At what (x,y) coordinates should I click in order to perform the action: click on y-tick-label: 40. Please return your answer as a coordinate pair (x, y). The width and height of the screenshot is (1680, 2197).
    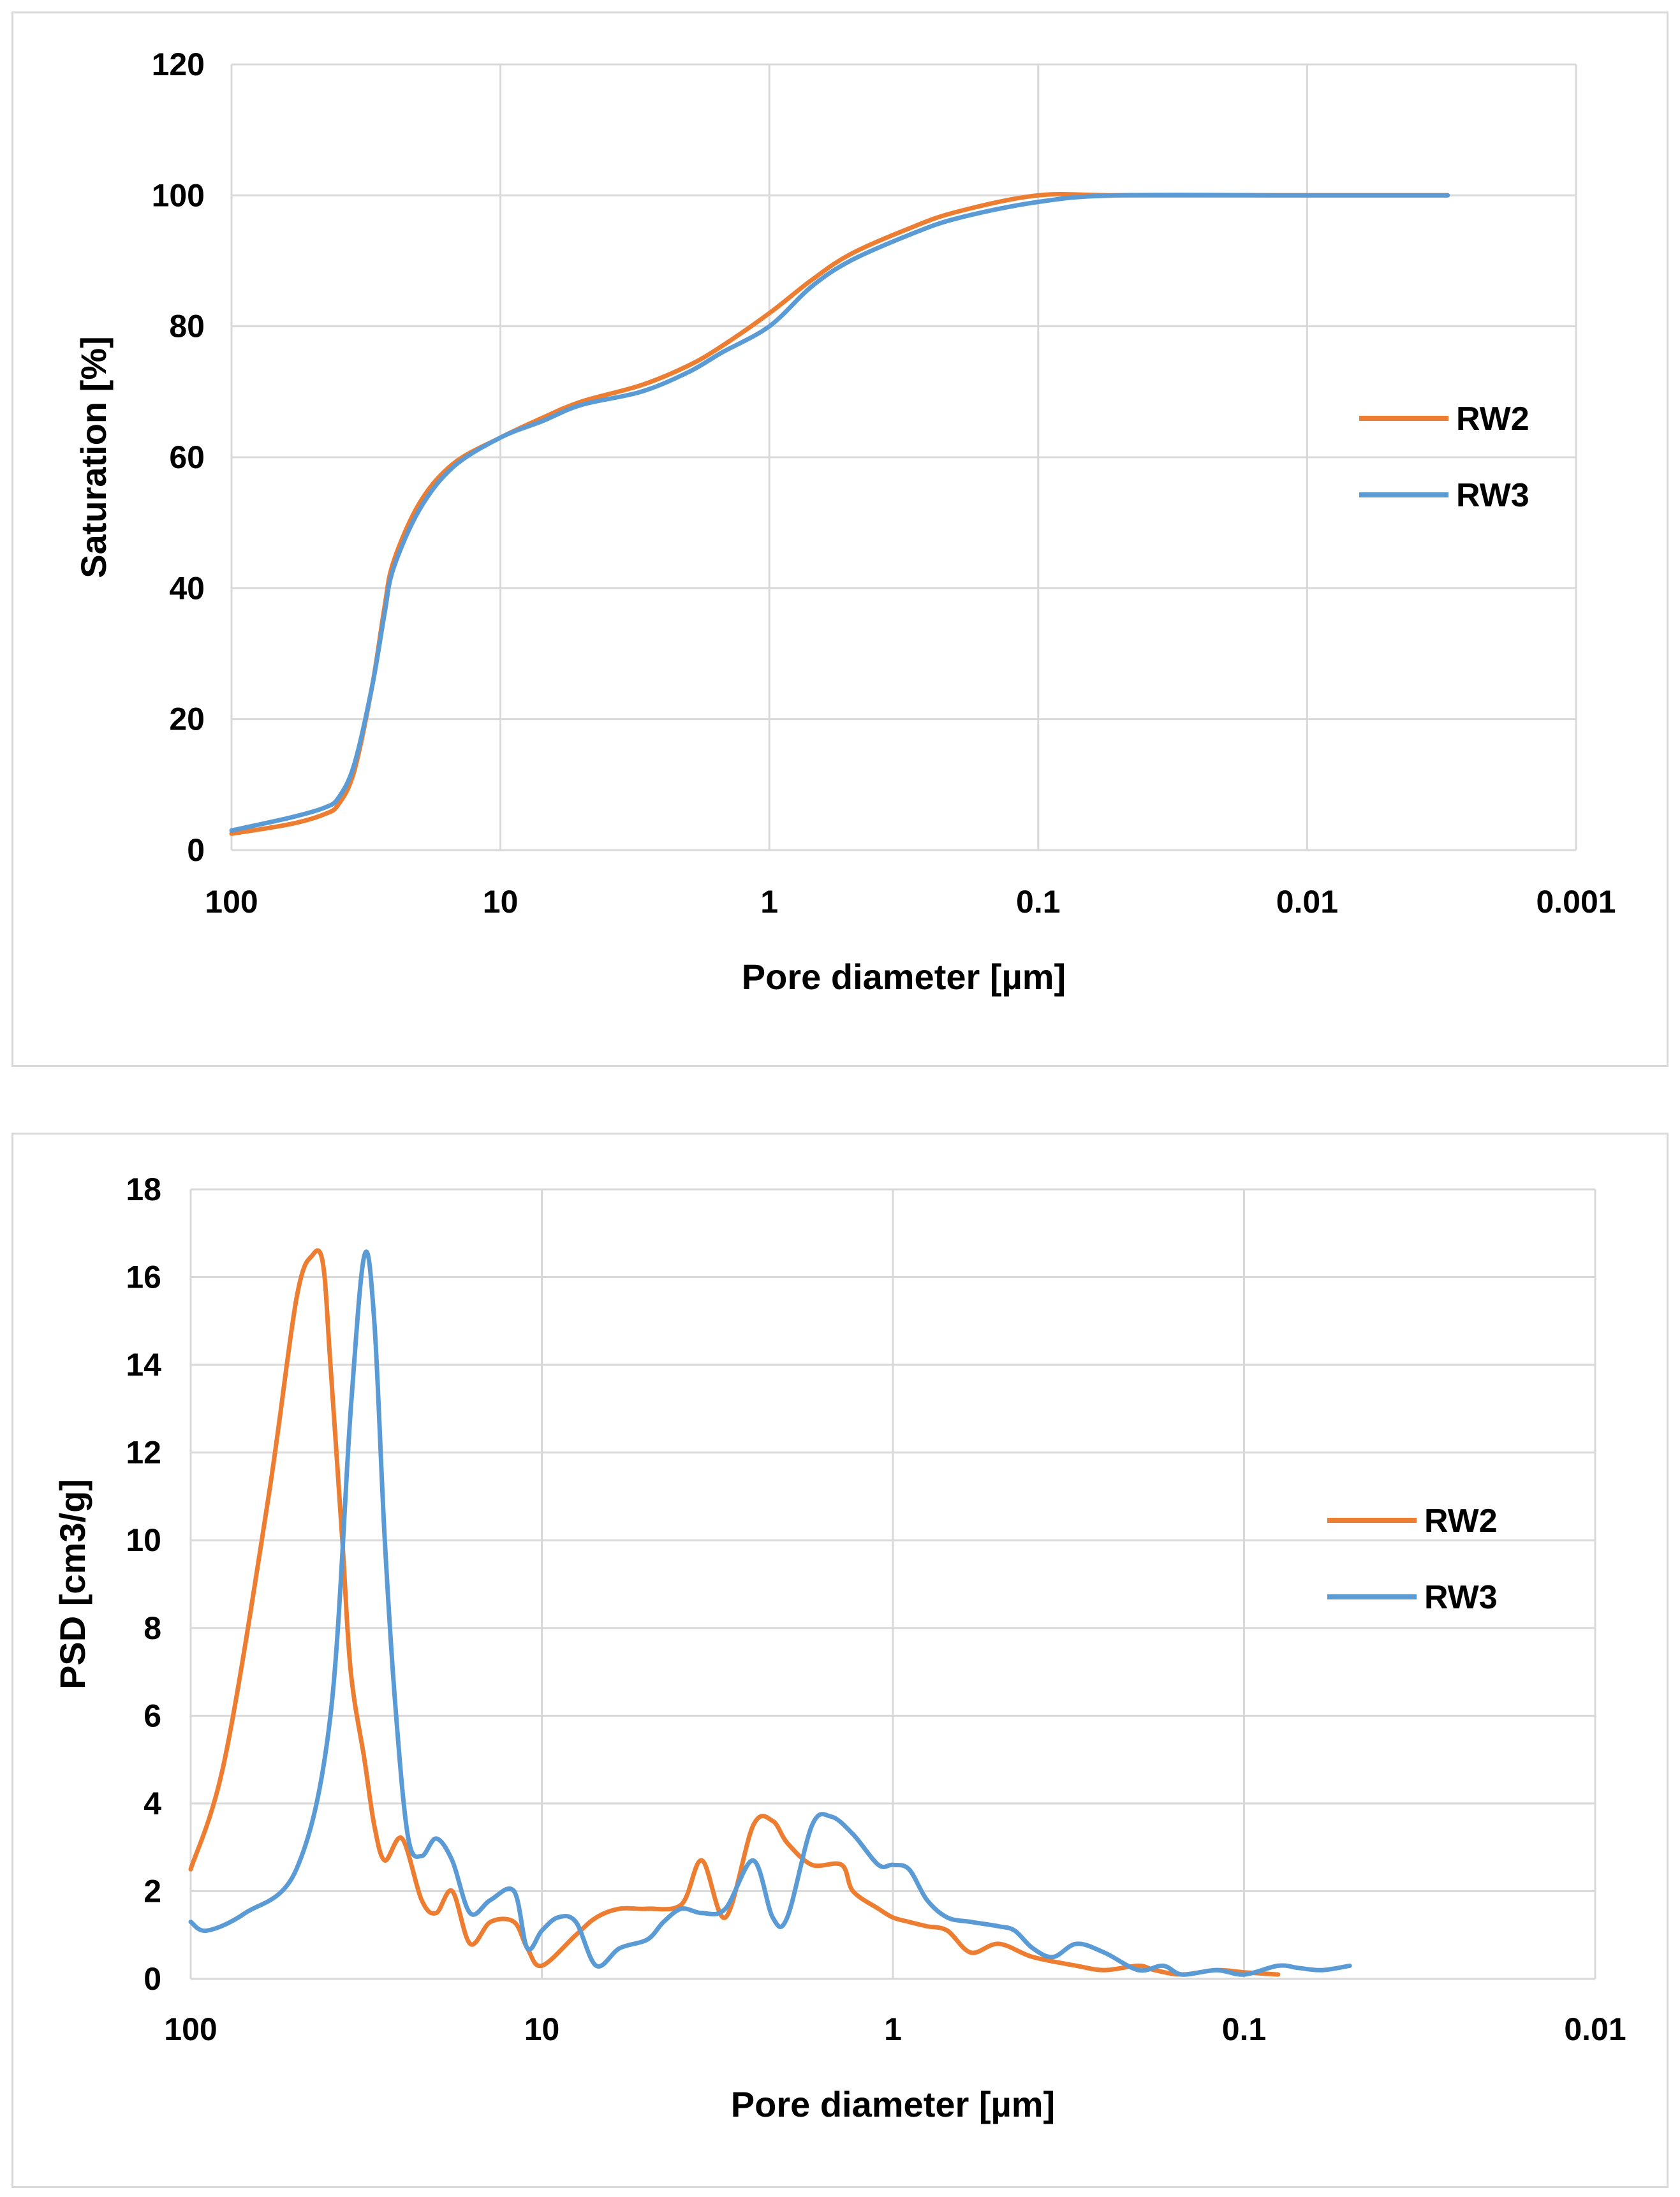
    Looking at the image, I should click on (187, 588).